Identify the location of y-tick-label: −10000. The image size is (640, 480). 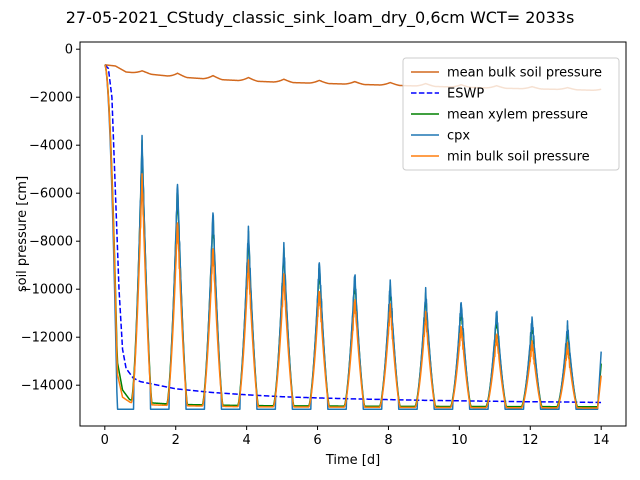
(47, 290).